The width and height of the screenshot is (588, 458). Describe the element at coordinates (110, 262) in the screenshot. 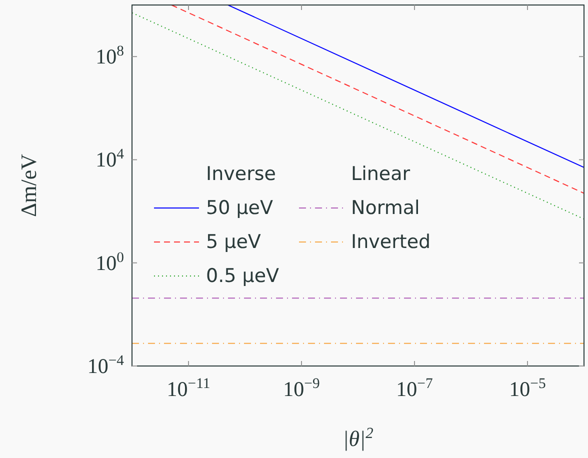

I see `y-tick-label: 10$^{0}$` at that location.